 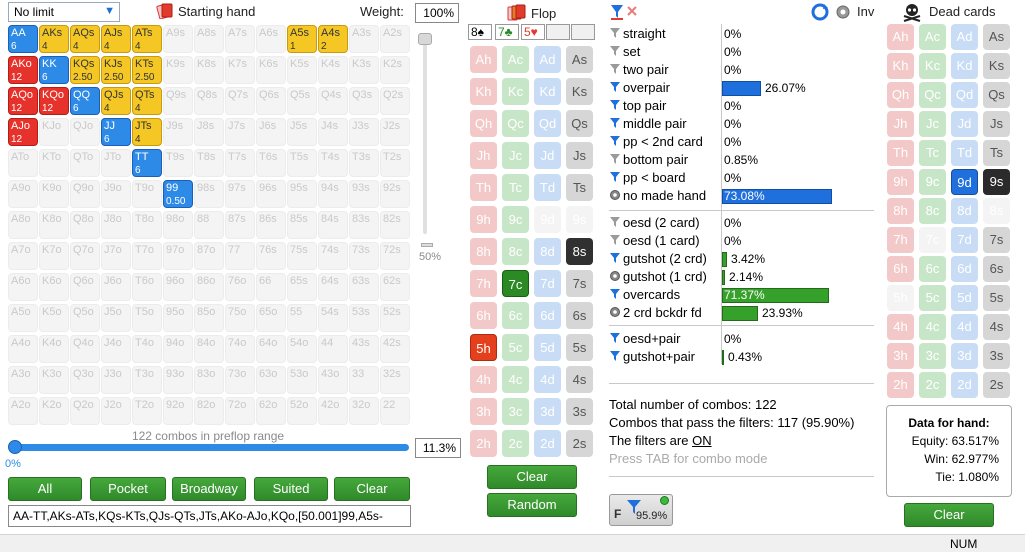 What do you see at coordinates (116, 318) in the screenshot?
I see `range-cell-j5o: J5o` at bounding box center [116, 318].